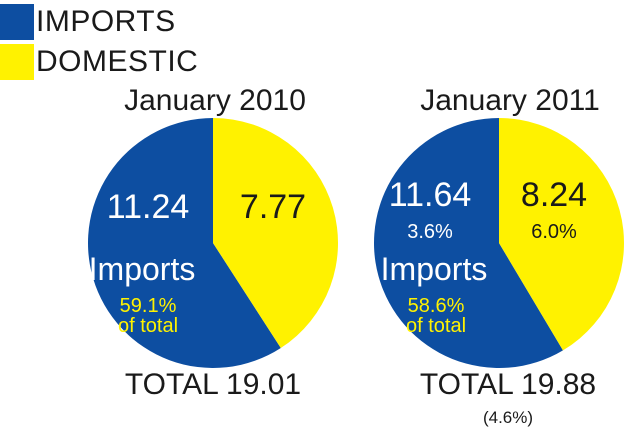  What do you see at coordinates (148, 207) in the screenshot?
I see `imports-value-label: 11.24` at bounding box center [148, 207].